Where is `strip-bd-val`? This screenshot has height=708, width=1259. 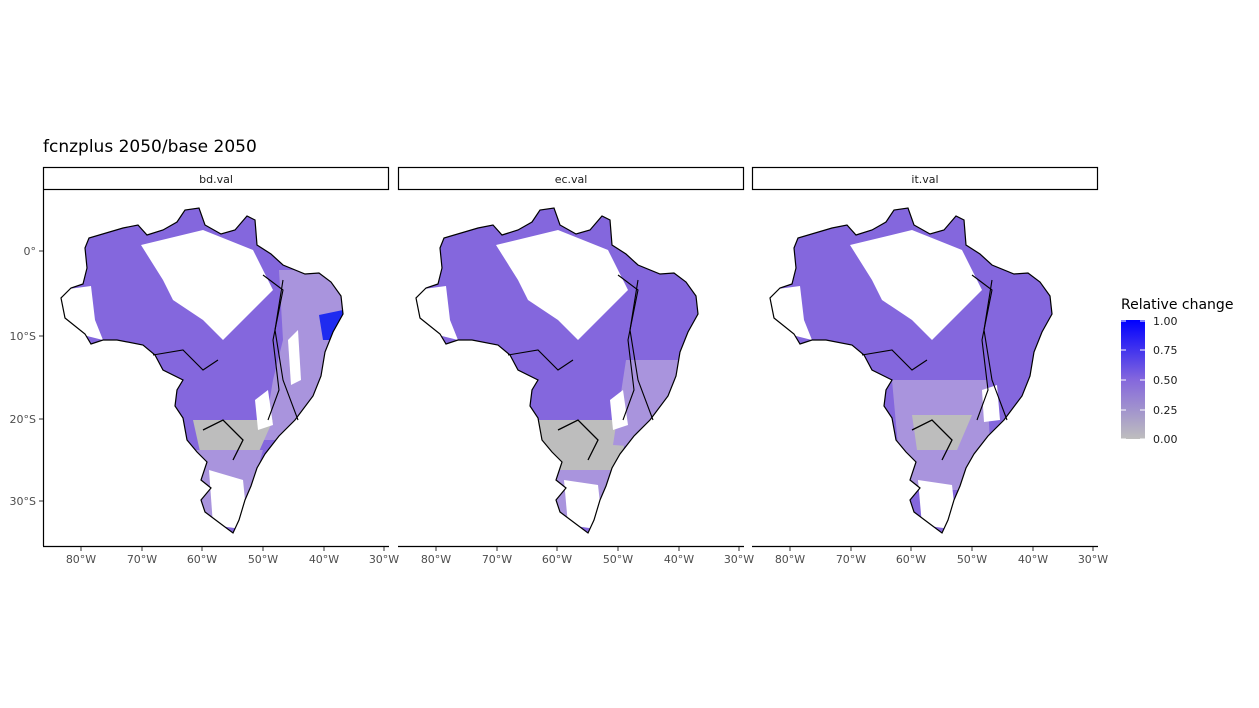
strip-bd-val is located at coordinates (216, 178).